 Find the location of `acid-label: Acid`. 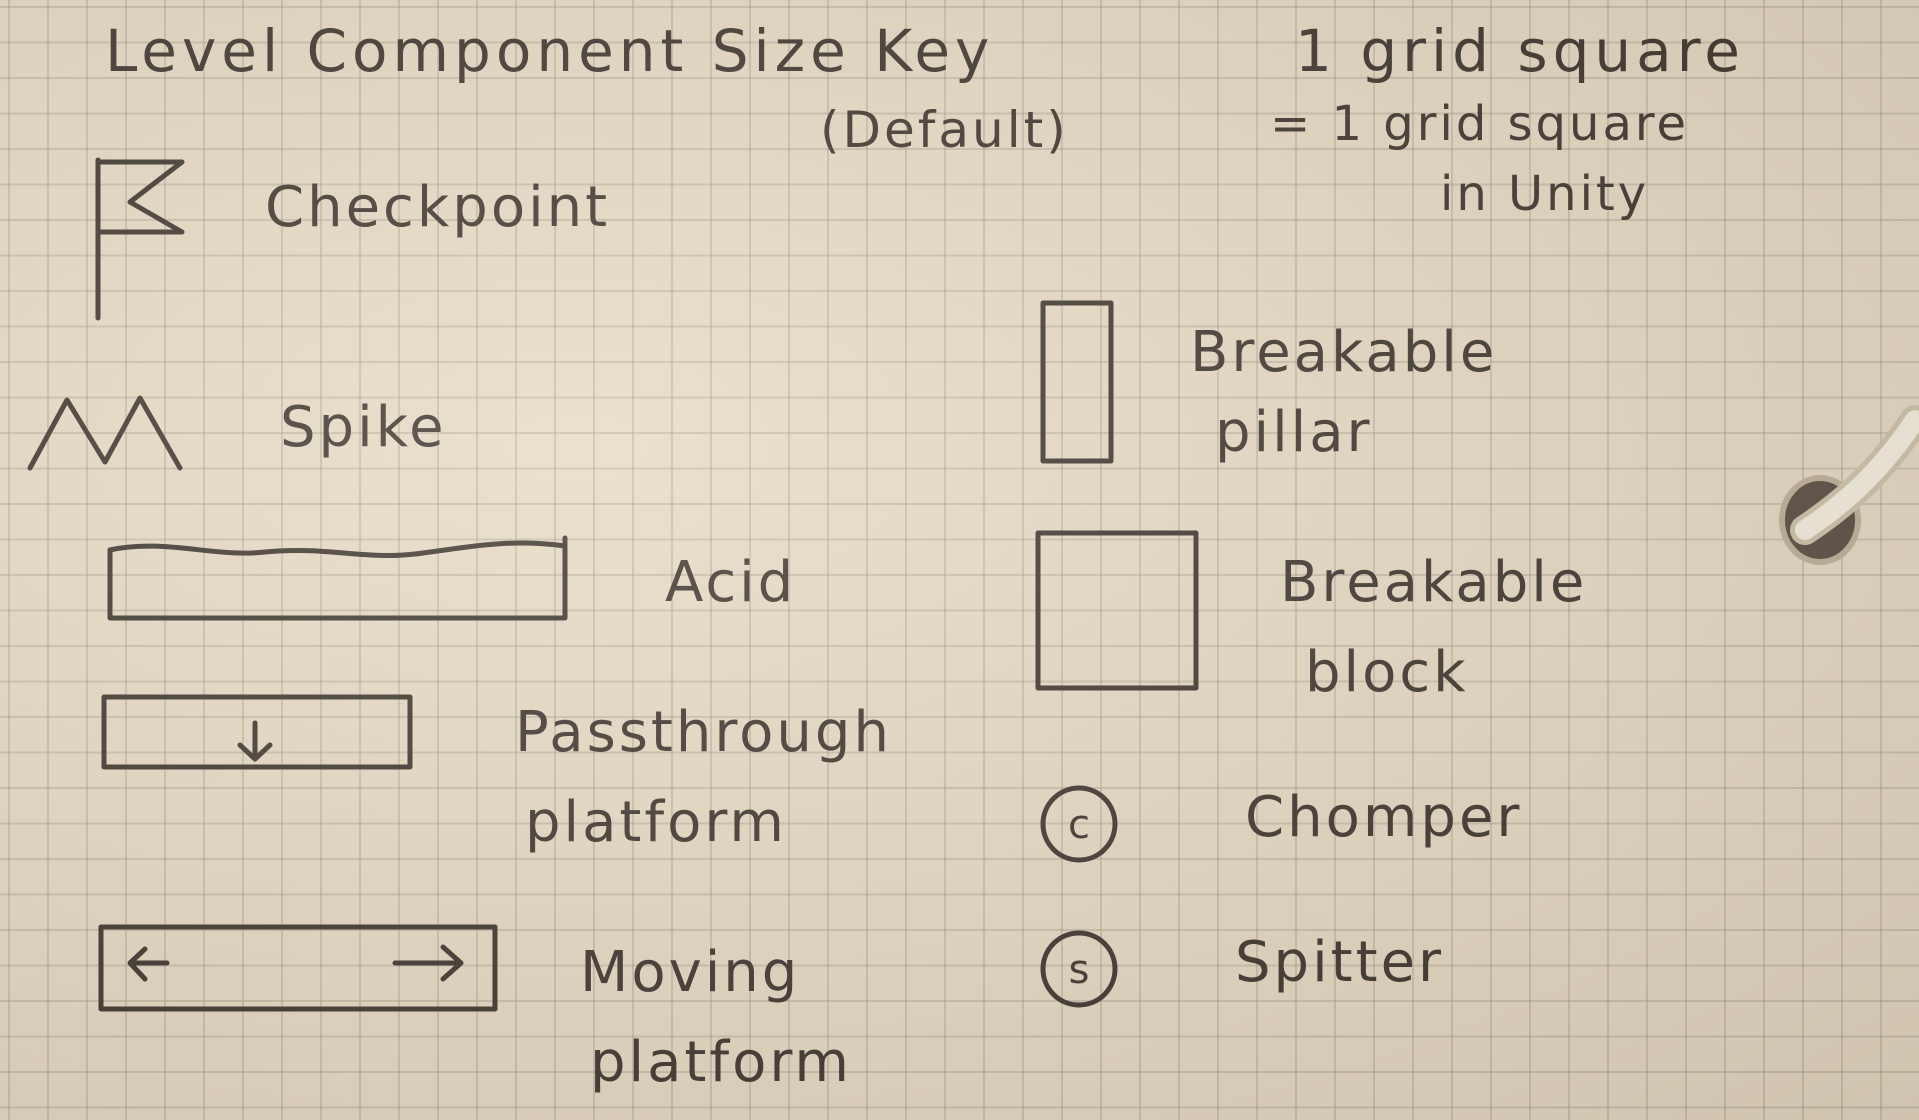

acid-label: Acid is located at coordinates (731, 582).